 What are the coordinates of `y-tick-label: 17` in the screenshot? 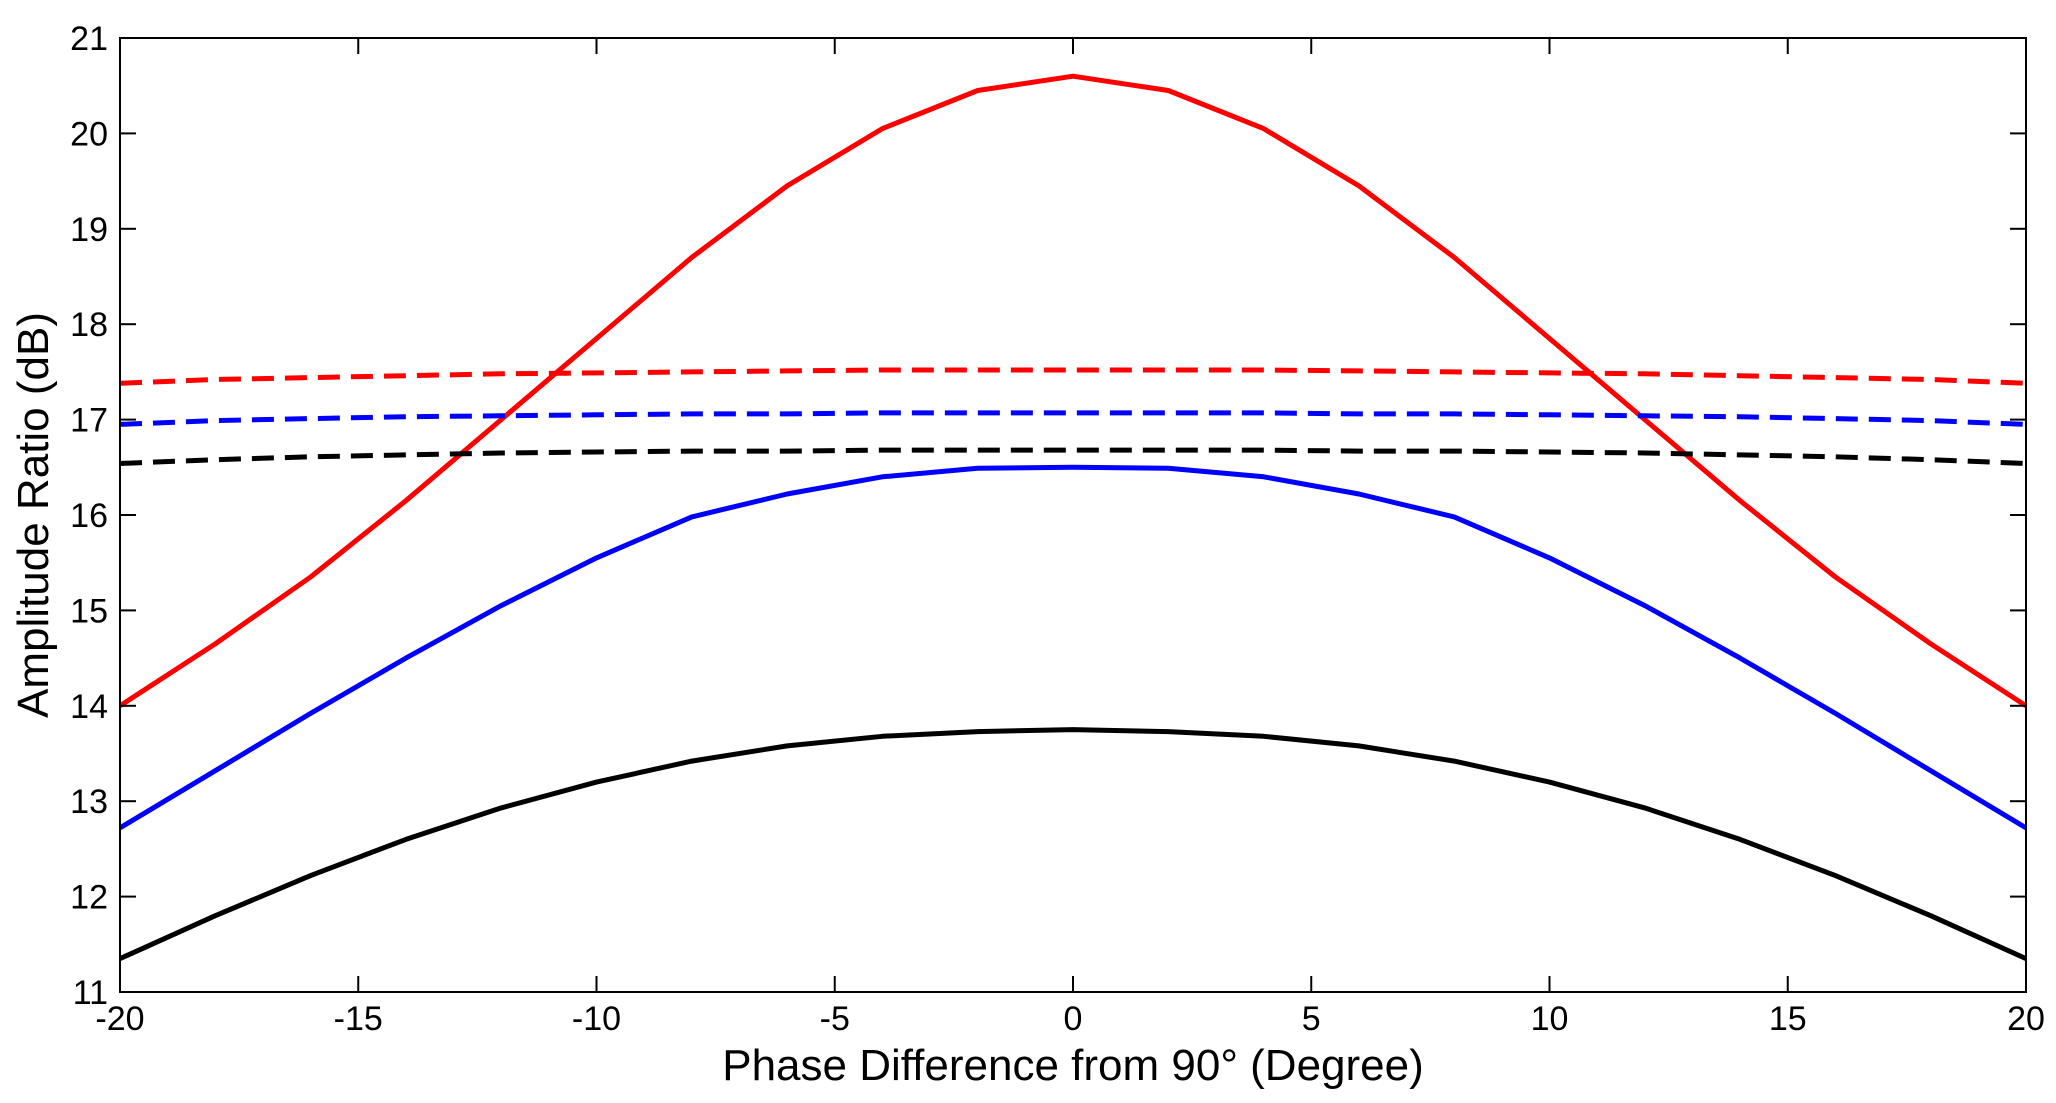 It's located at (89, 421).